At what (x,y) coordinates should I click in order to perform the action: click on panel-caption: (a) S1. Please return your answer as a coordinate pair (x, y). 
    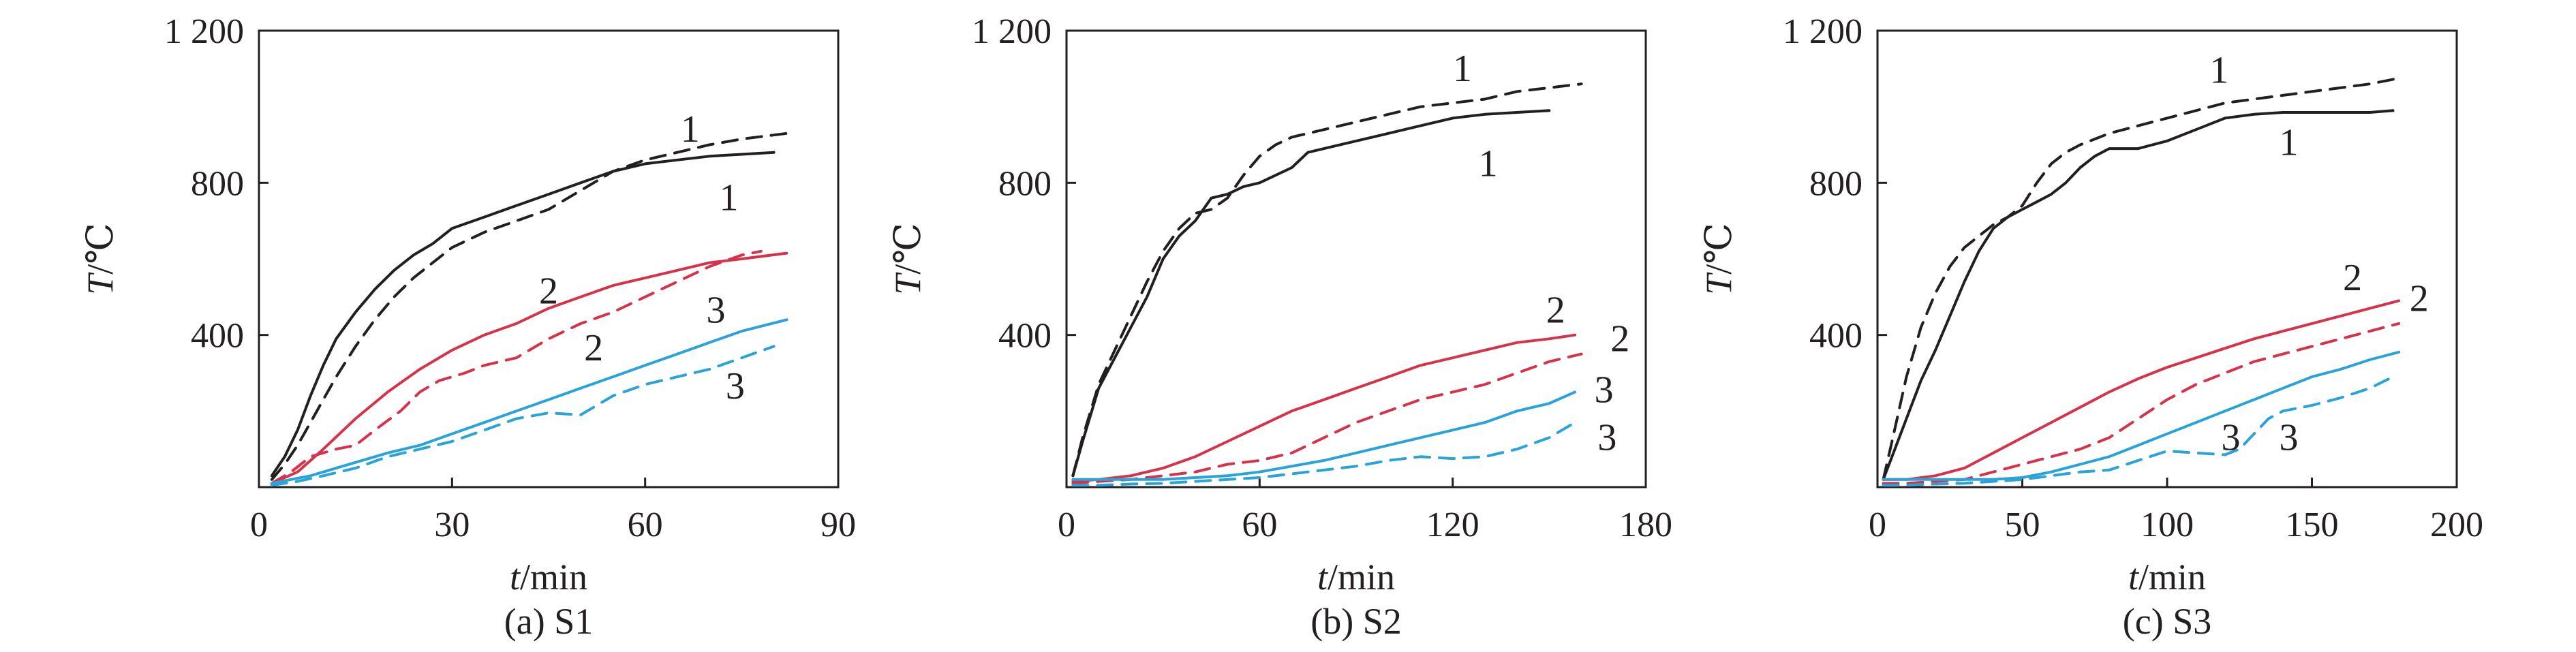
    Looking at the image, I should click on (548, 621).